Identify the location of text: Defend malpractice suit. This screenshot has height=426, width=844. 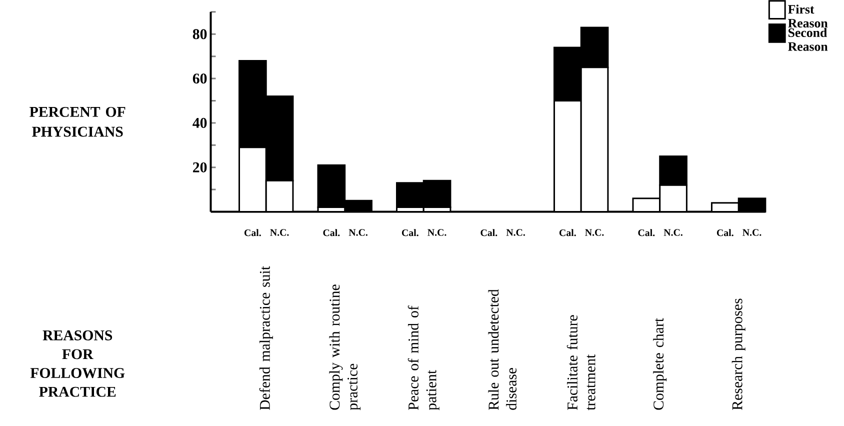
(266, 338).